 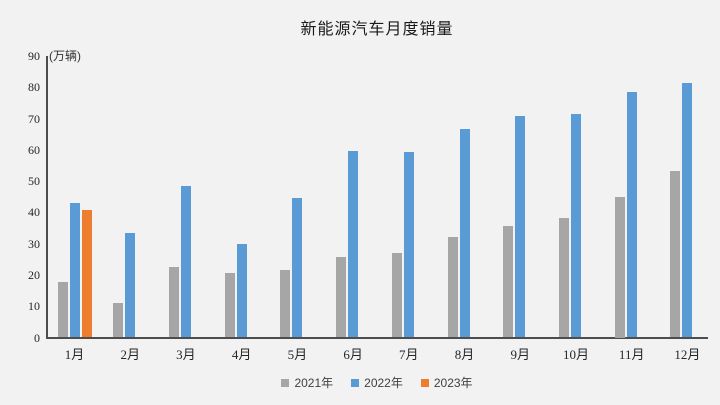 I want to click on legend-label: 2022年, so click(x=383, y=383).